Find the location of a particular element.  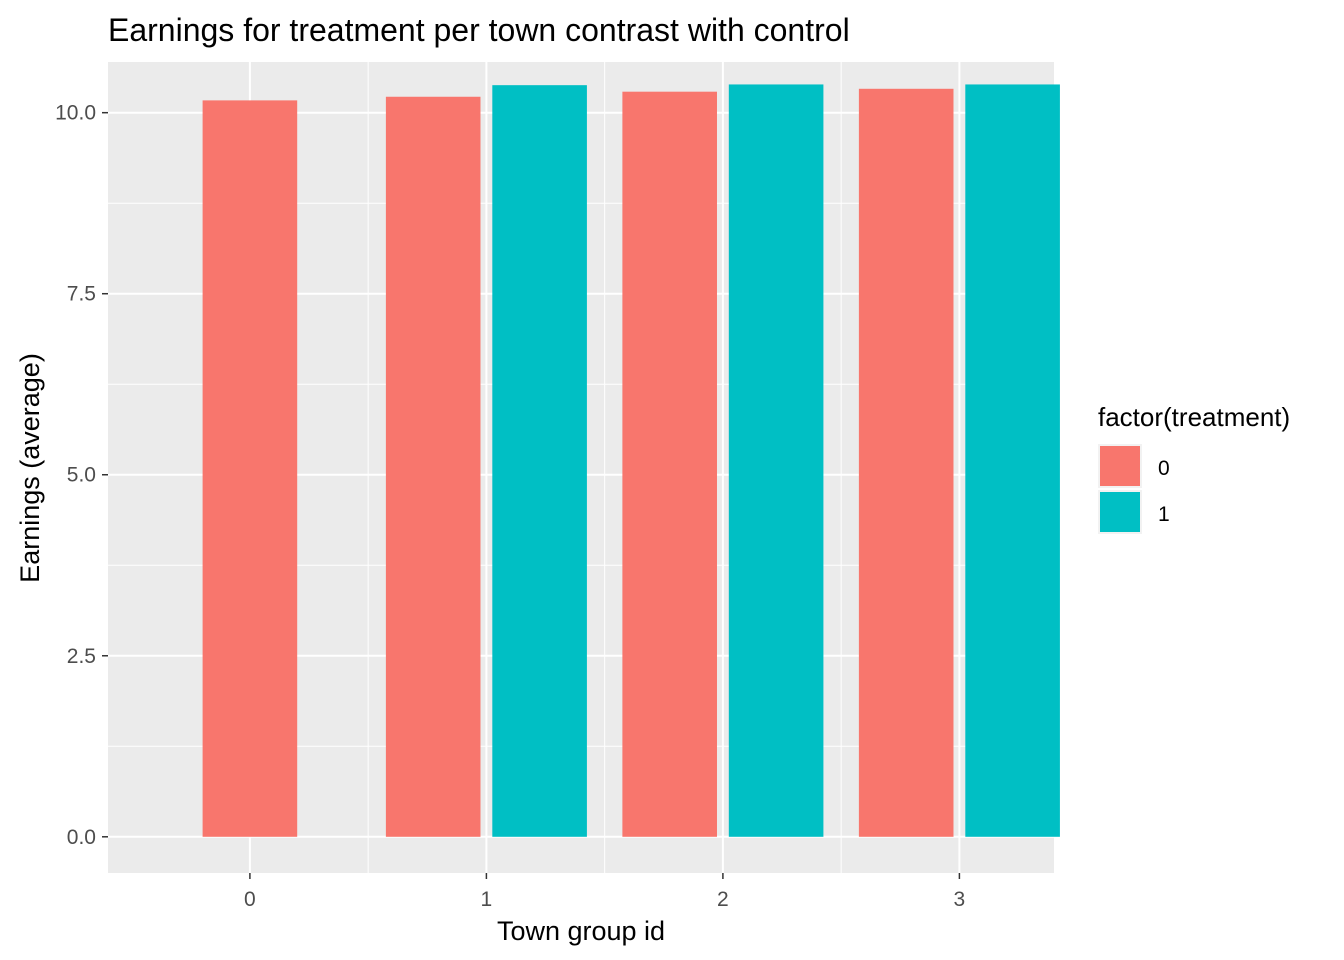

legend-label-1: 1 is located at coordinates (1164, 514).